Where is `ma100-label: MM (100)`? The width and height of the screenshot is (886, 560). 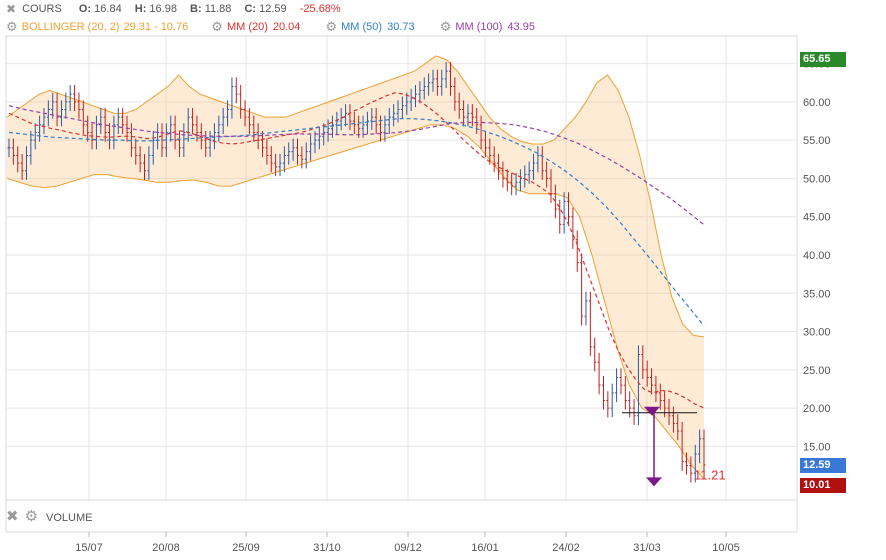
ma100-label: MM (100) is located at coordinates (479, 27).